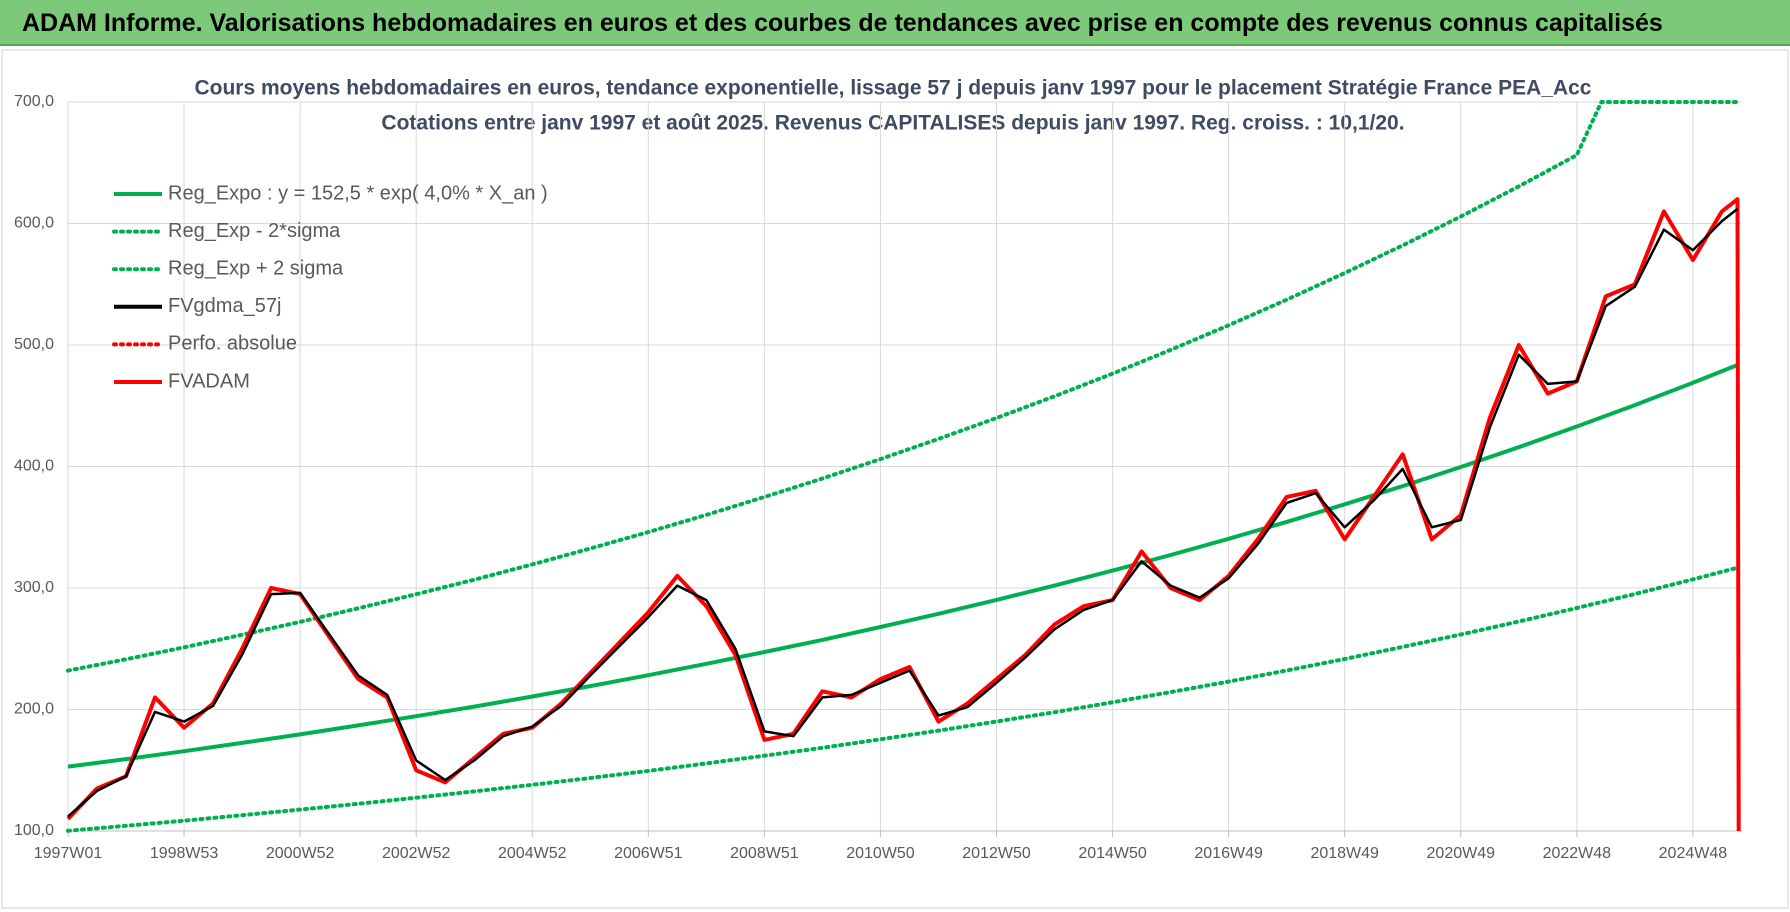  I want to click on x-tick-label: 2016W49, so click(1228, 853).